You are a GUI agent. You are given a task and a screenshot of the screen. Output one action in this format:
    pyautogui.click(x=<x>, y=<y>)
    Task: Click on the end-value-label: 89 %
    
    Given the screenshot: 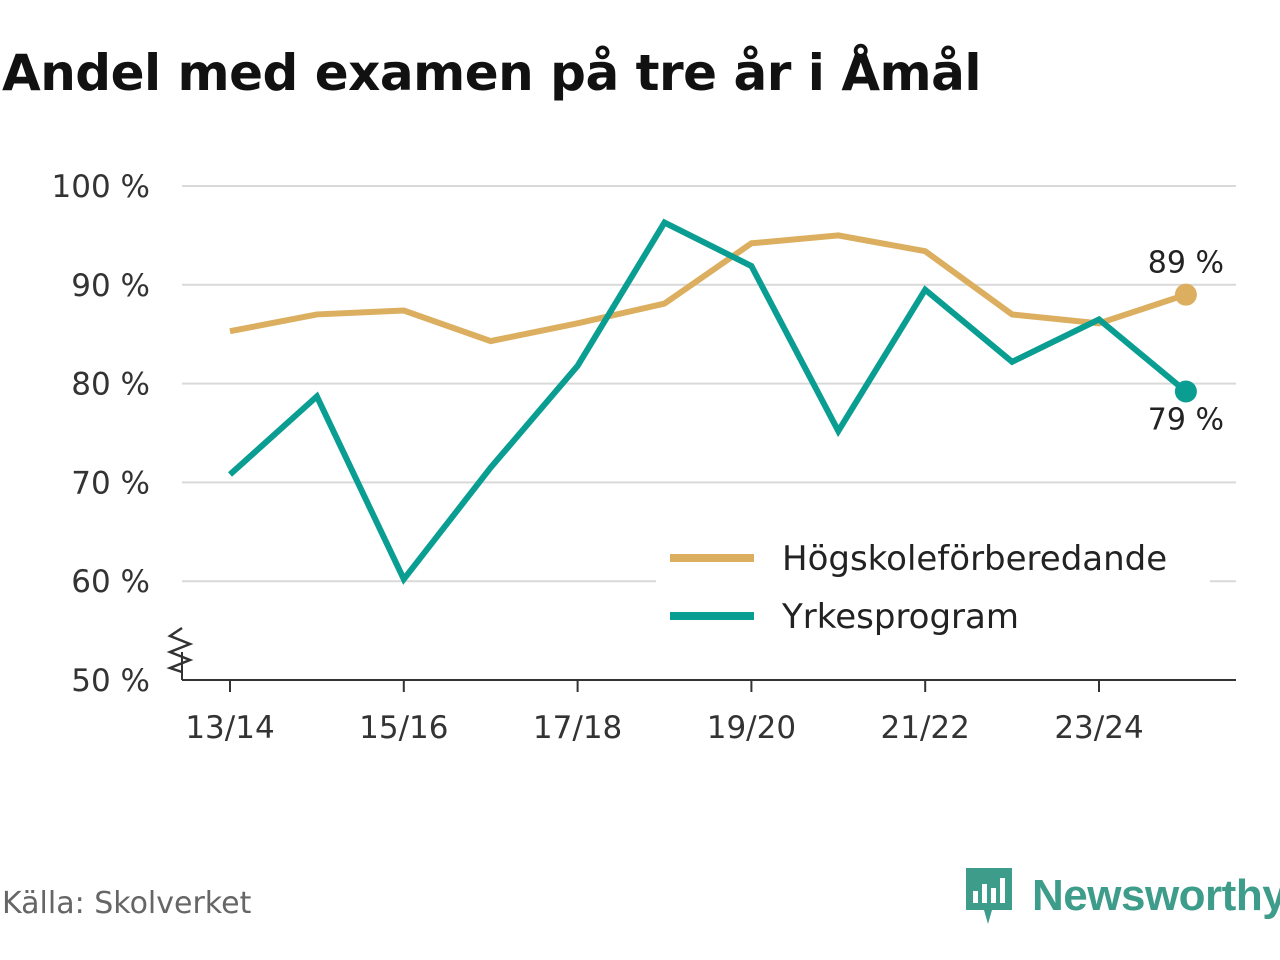 What is the action you would take?
    pyautogui.click(x=1186, y=263)
    